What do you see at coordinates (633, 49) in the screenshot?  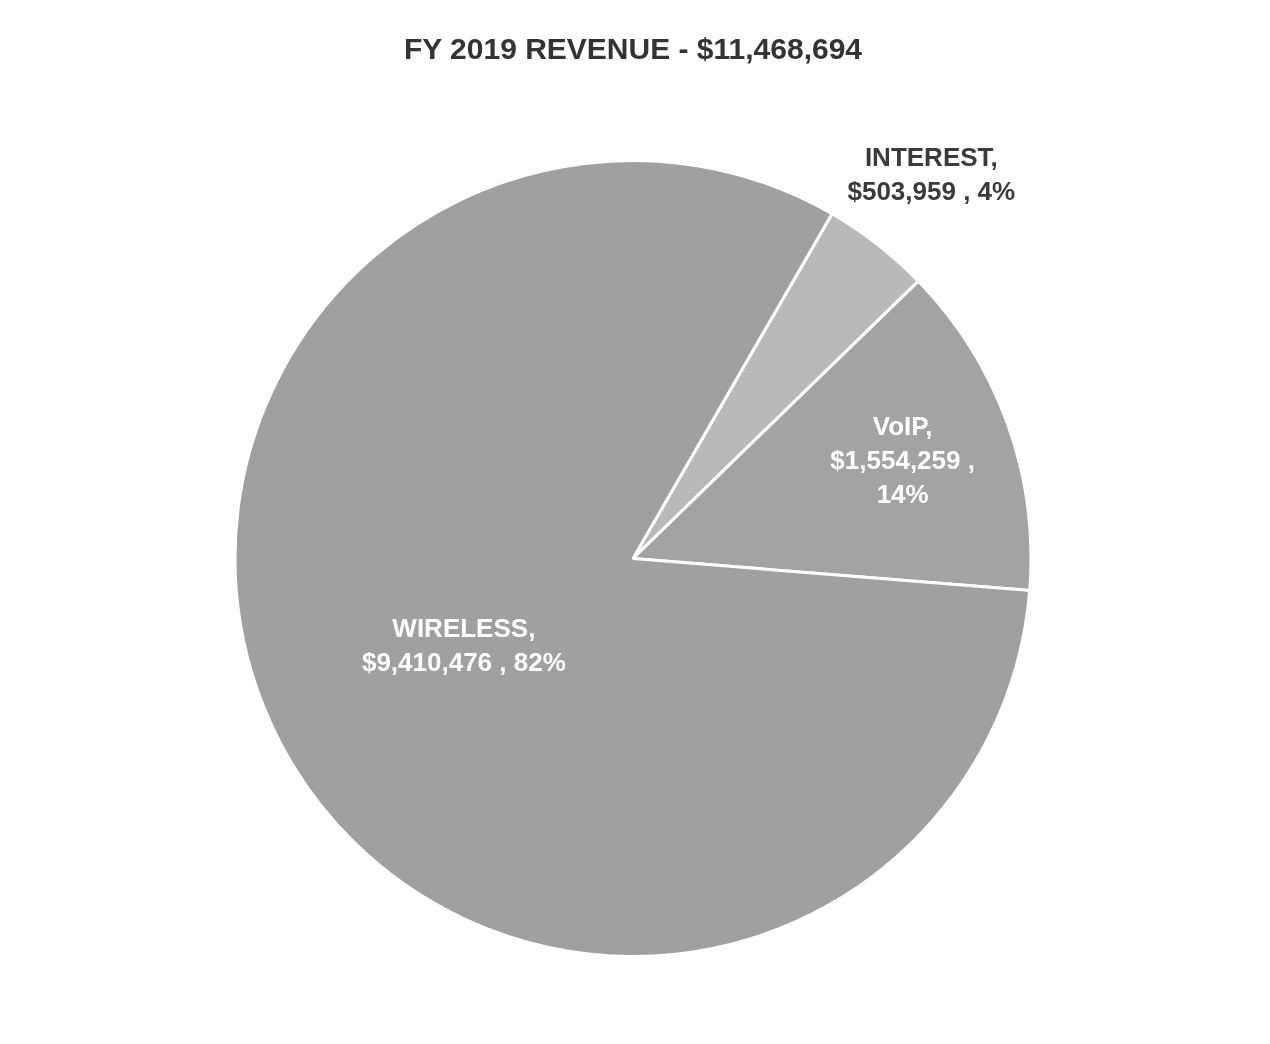 I see `chart-title: FY 2019 REVENUE - $11,468,694` at bounding box center [633, 49].